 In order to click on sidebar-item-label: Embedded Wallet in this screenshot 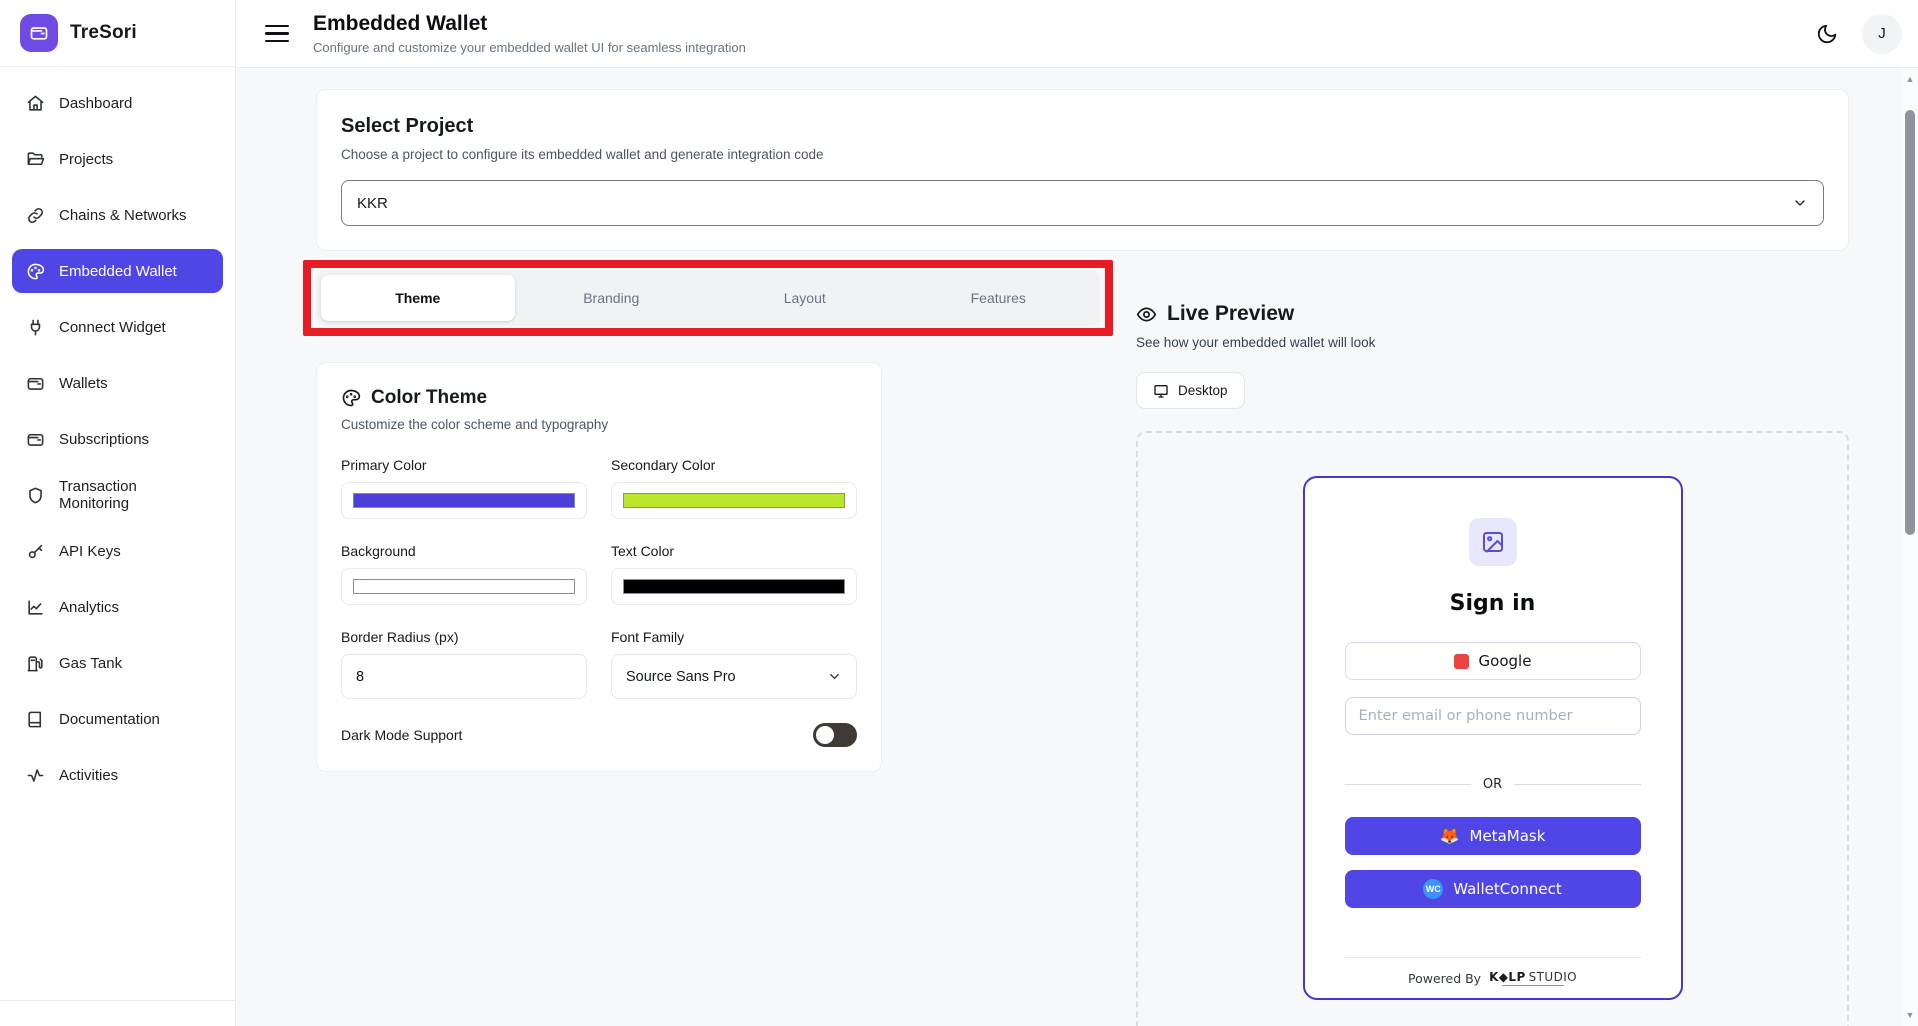, I will do `click(118, 271)`.